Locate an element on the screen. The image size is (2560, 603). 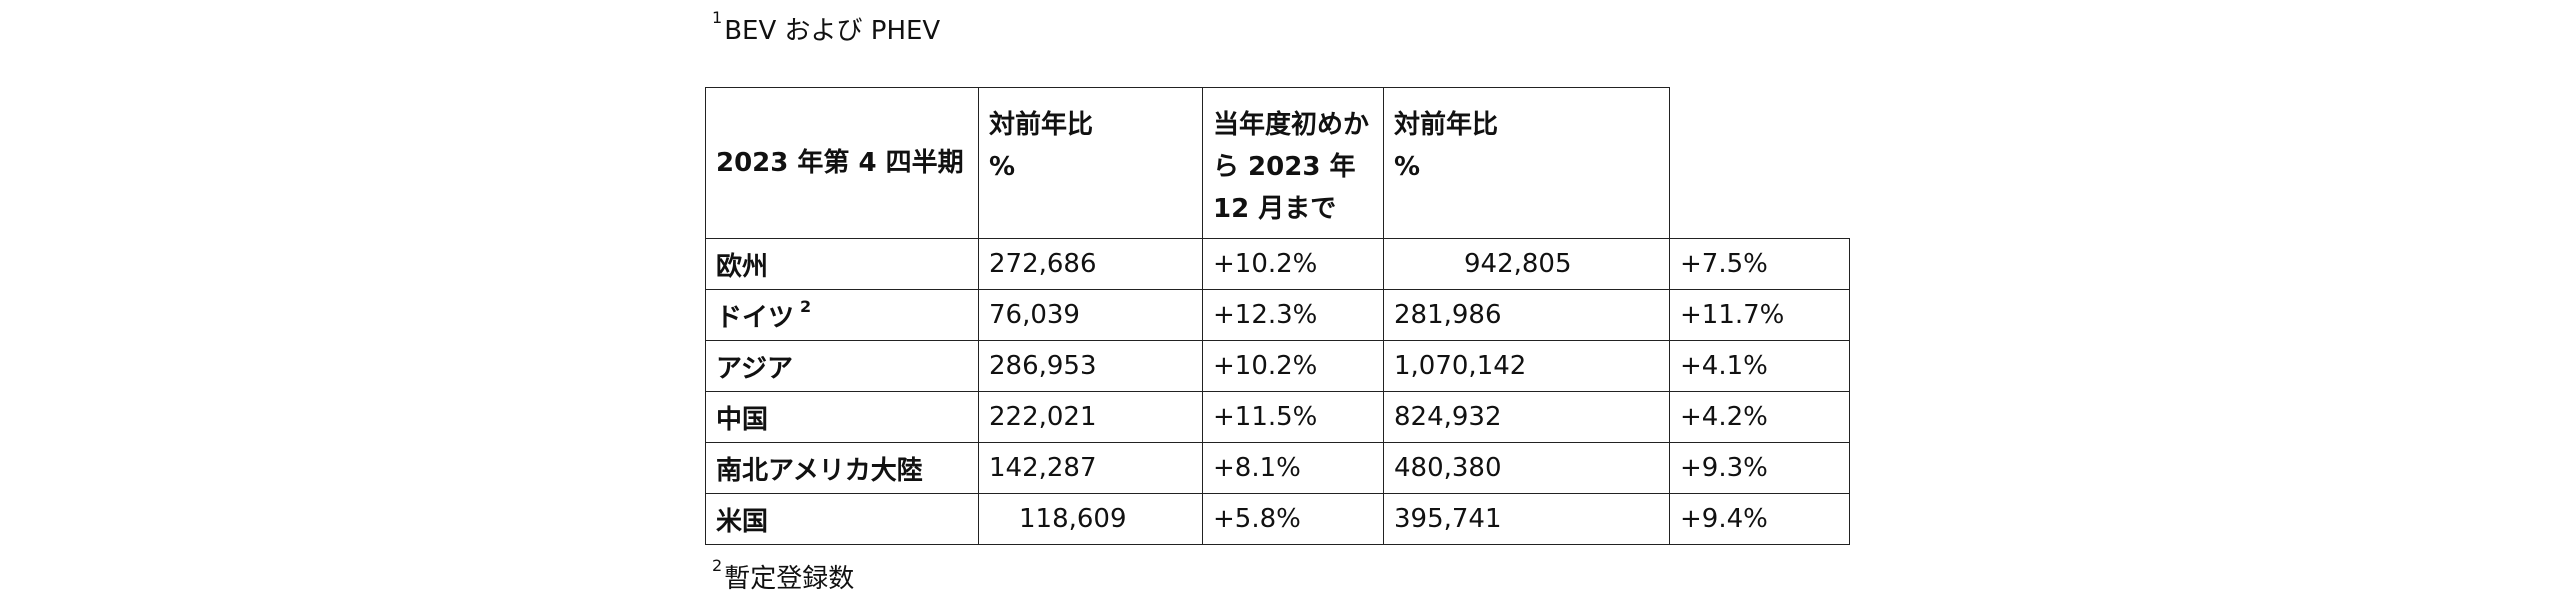
empty-header-cell is located at coordinates (1759, 163).